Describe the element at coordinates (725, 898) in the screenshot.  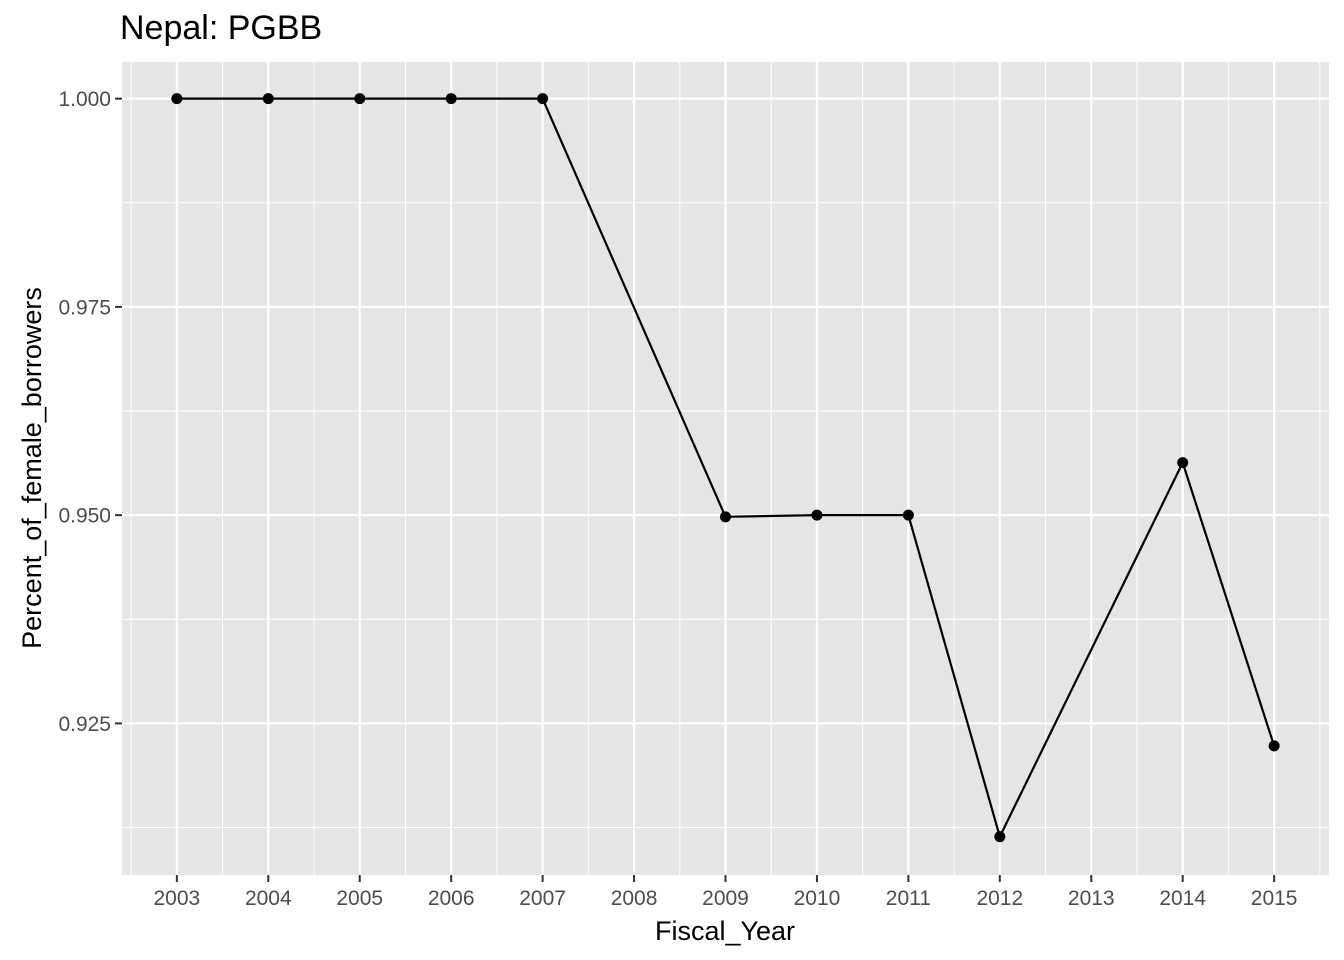
I see `x-tick-label: 2009` at that location.